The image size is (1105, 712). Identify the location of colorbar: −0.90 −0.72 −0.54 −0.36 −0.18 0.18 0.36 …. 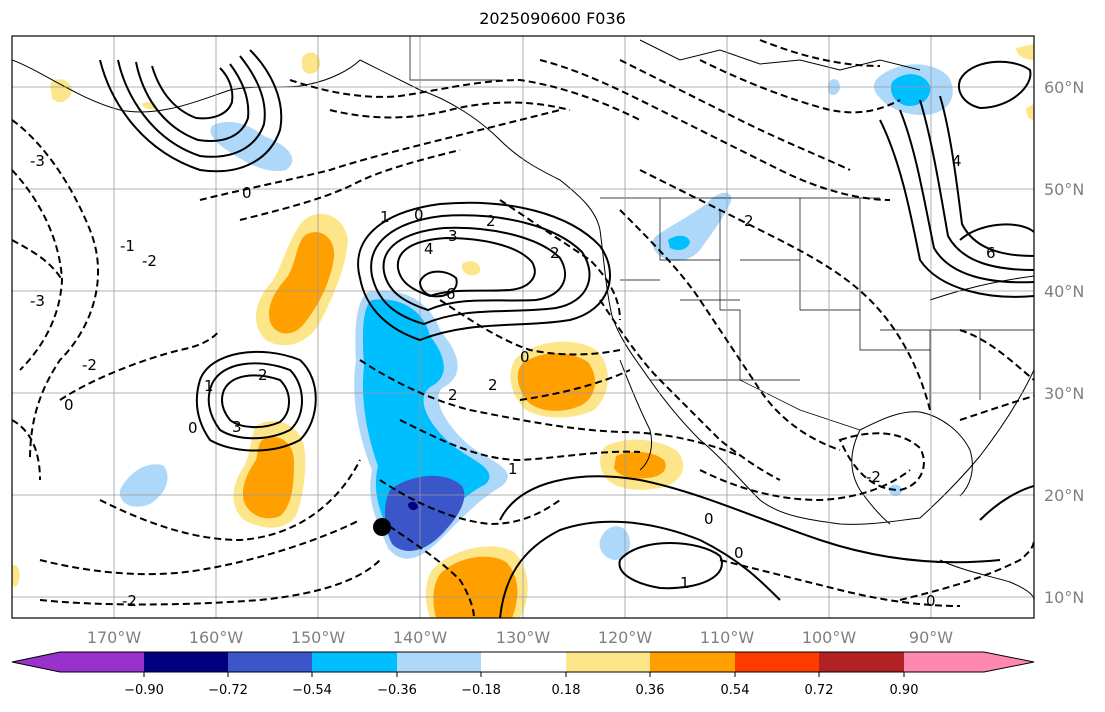
(523, 674).